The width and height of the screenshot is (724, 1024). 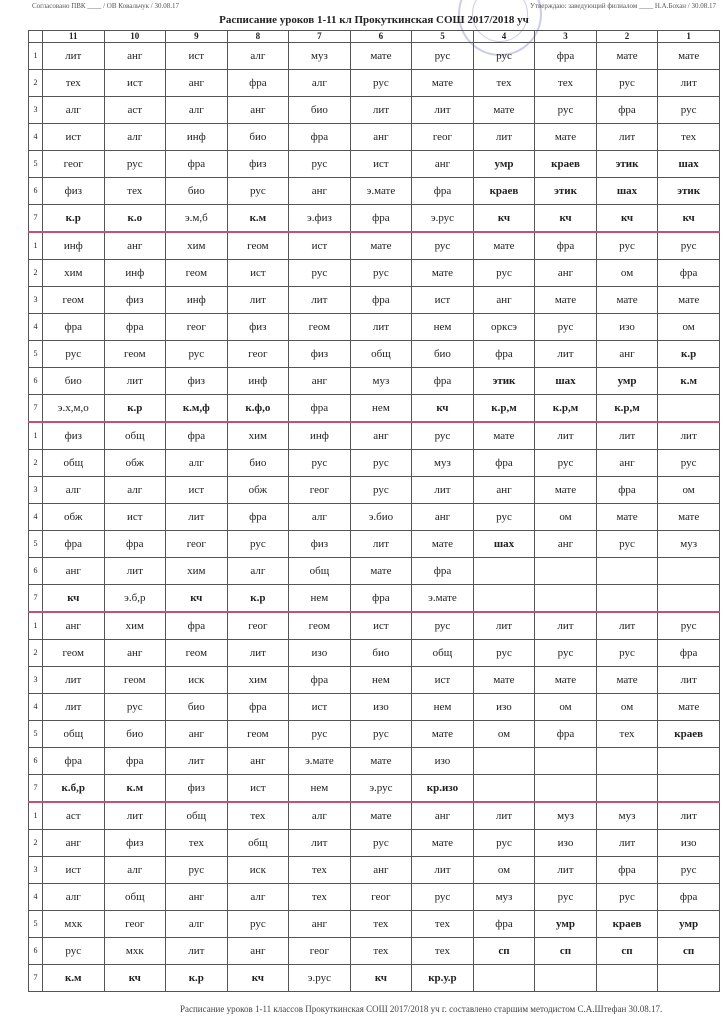 I want to click on lesson-cell: кр.у.р, so click(x=442, y=978).